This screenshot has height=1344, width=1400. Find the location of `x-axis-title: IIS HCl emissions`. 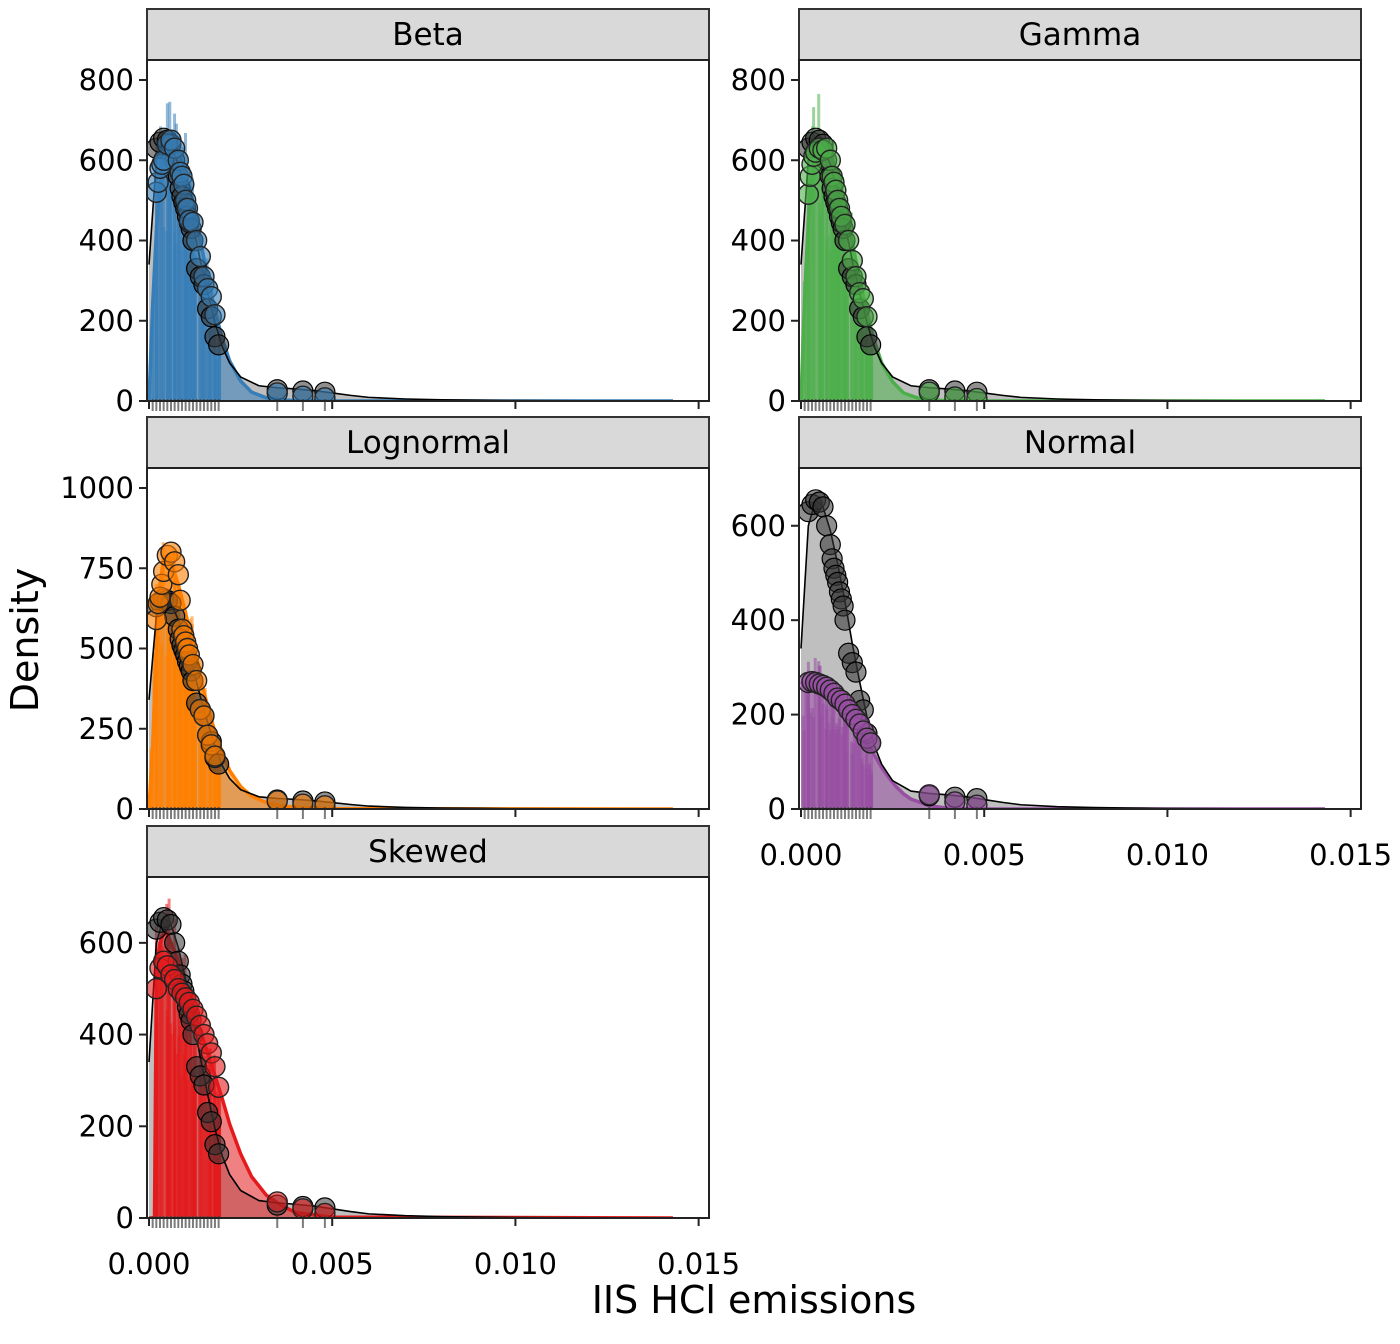

x-axis-title: IIS HCl emissions is located at coordinates (754, 1300).